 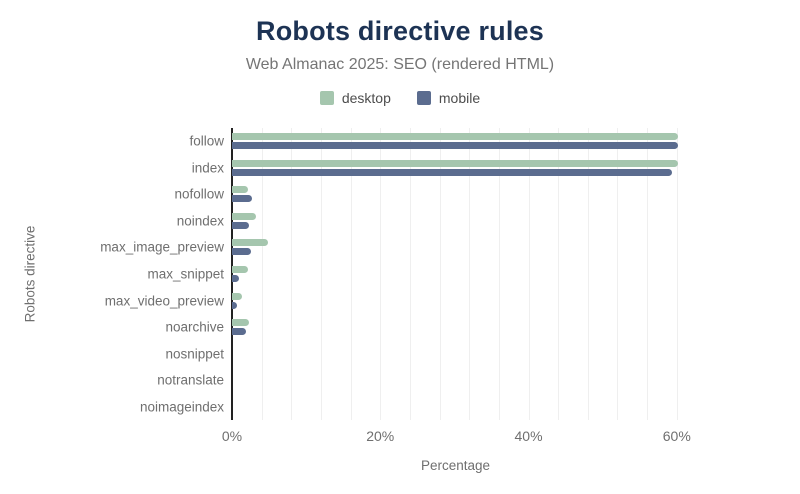 I want to click on y-axis-label: notranslate, so click(x=190, y=380).